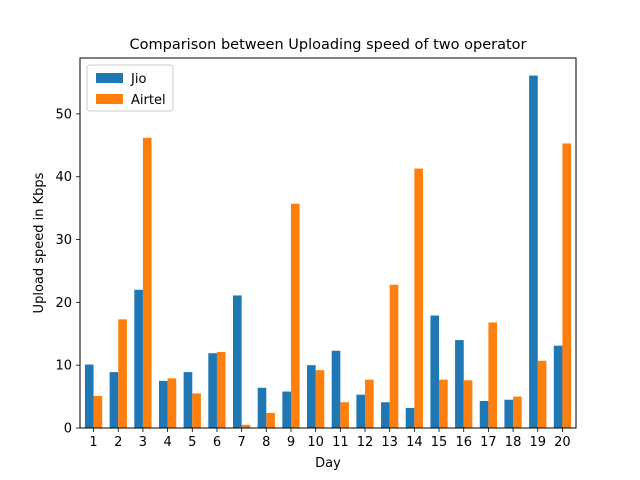  What do you see at coordinates (109, 78) in the screenshot?
I see `legend-swatch-jio` at bounding box center [109, 78].